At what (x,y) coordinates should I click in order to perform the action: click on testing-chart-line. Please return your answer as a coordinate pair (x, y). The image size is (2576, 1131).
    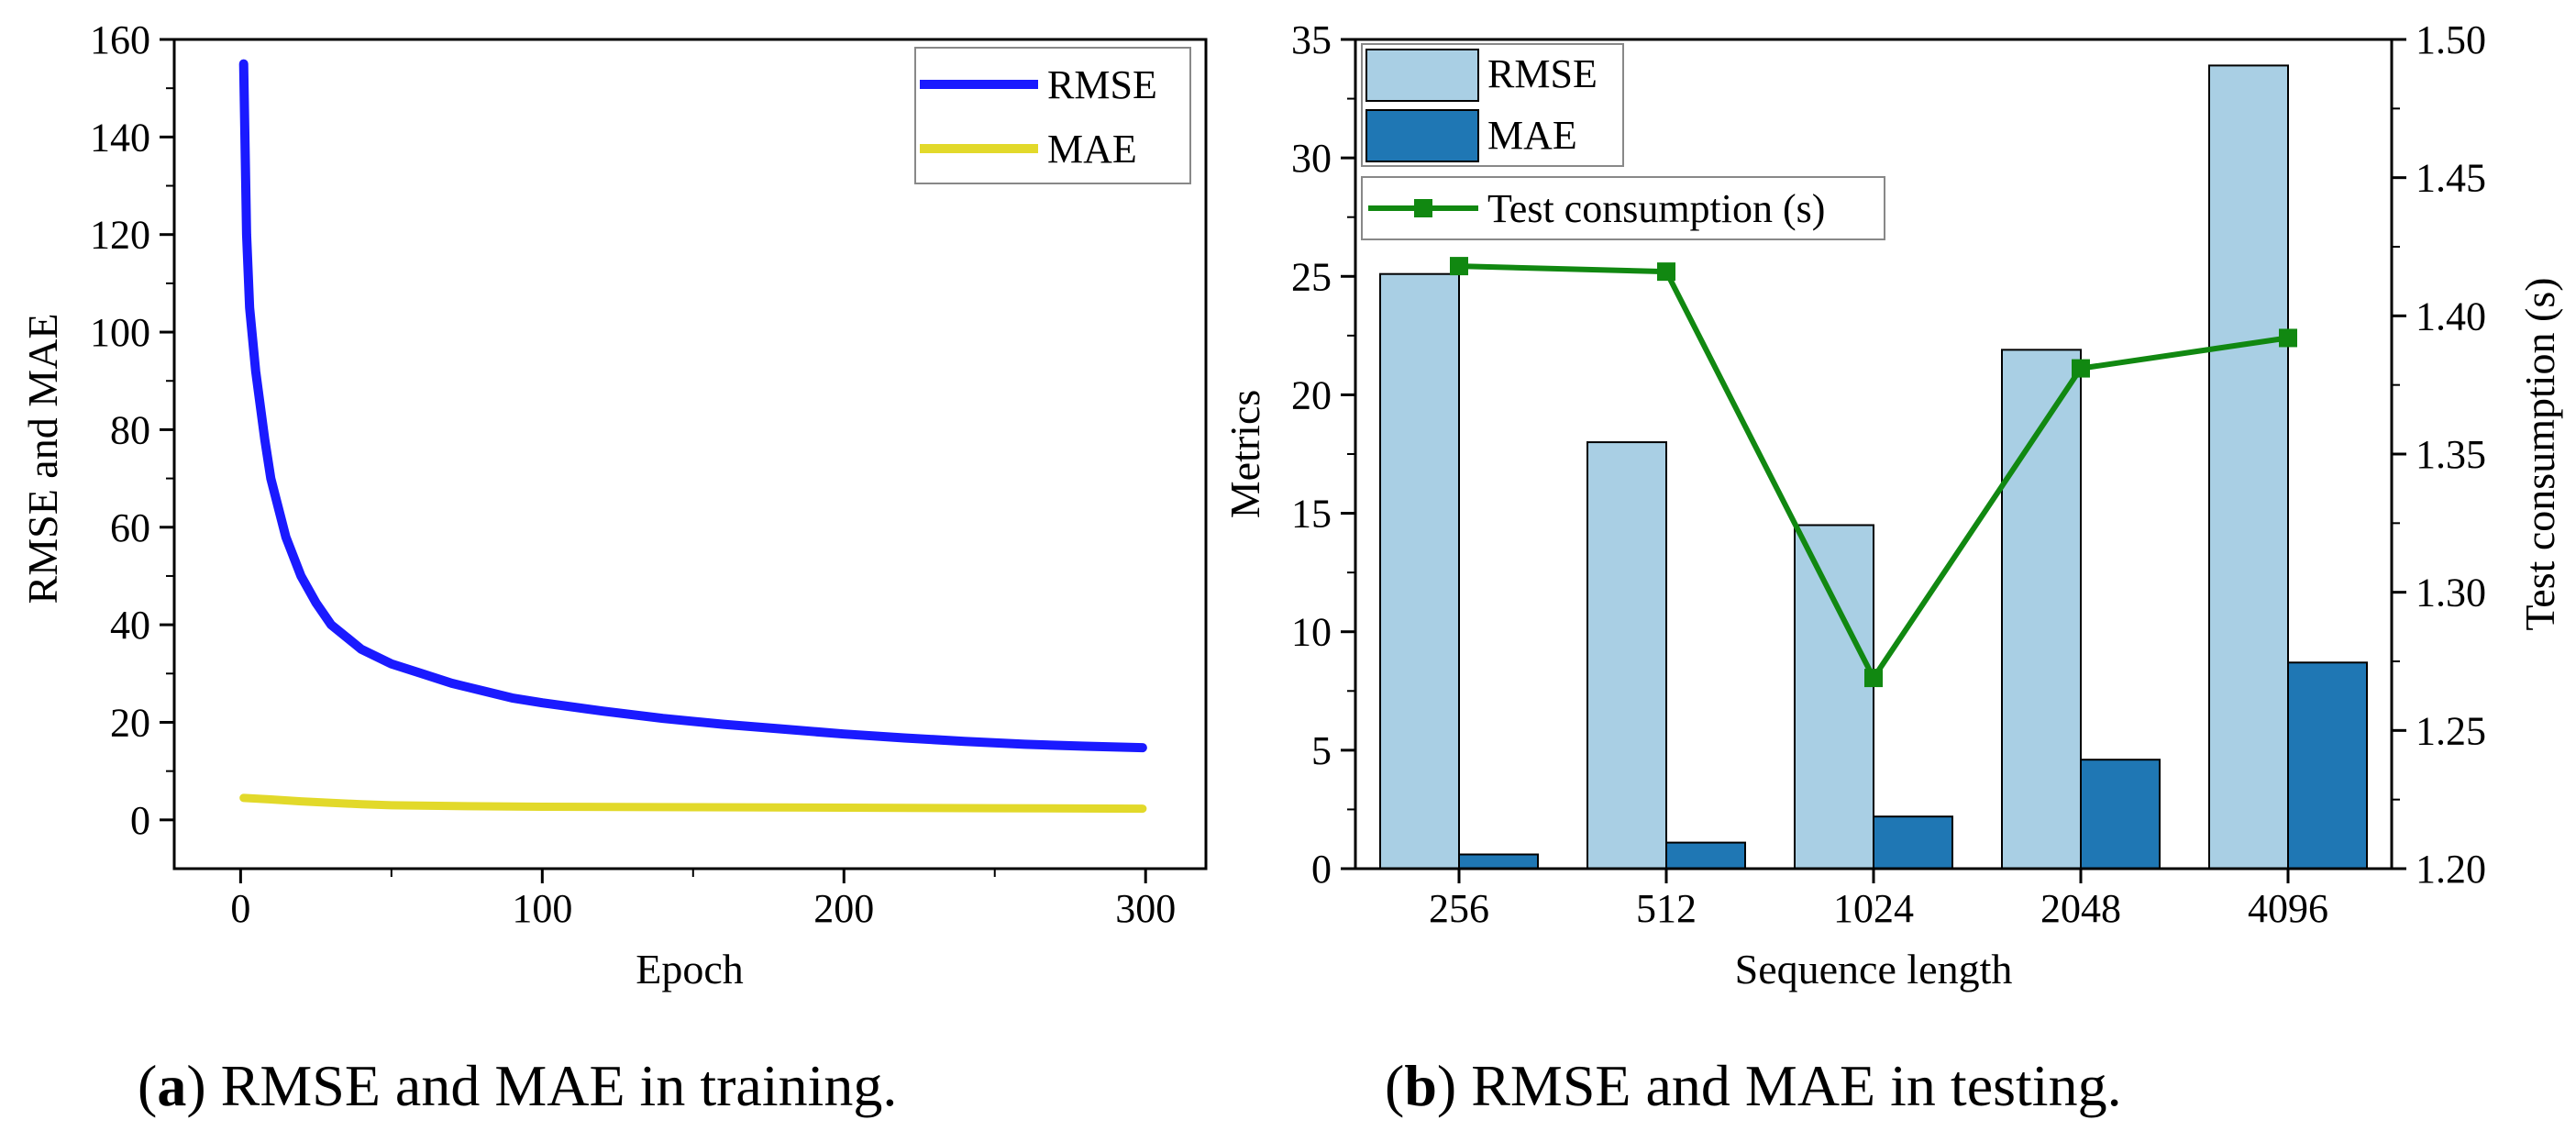
    Looking at the image, I should click on (1873, 472).